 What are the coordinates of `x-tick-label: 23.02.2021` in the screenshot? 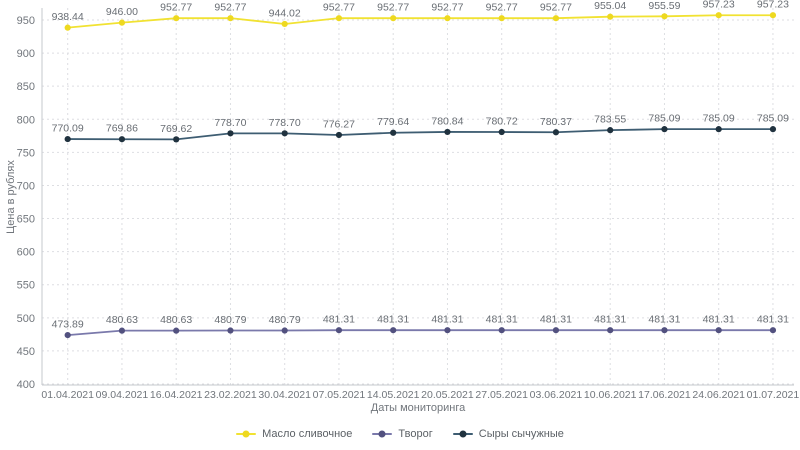 It's located at (230, 395).